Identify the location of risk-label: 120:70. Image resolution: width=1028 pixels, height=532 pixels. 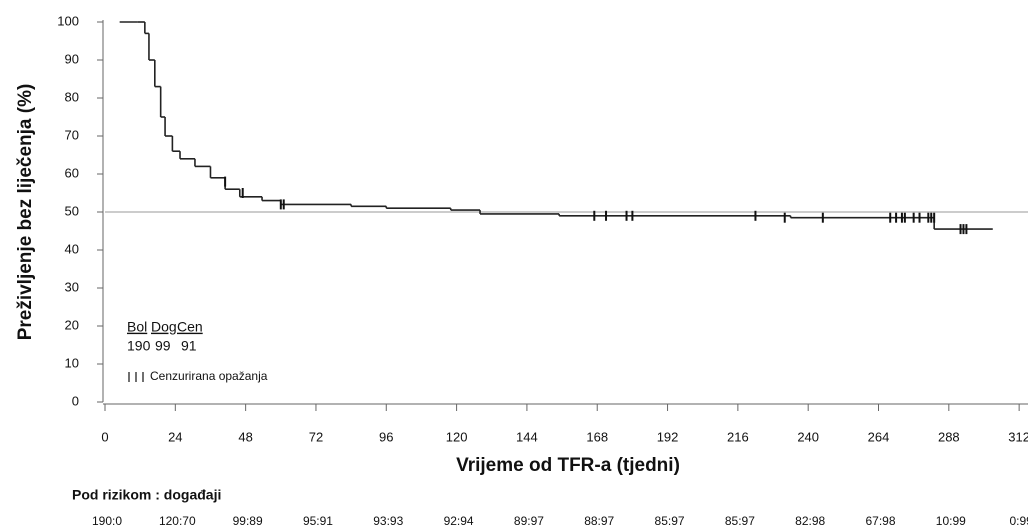
(177, 521).